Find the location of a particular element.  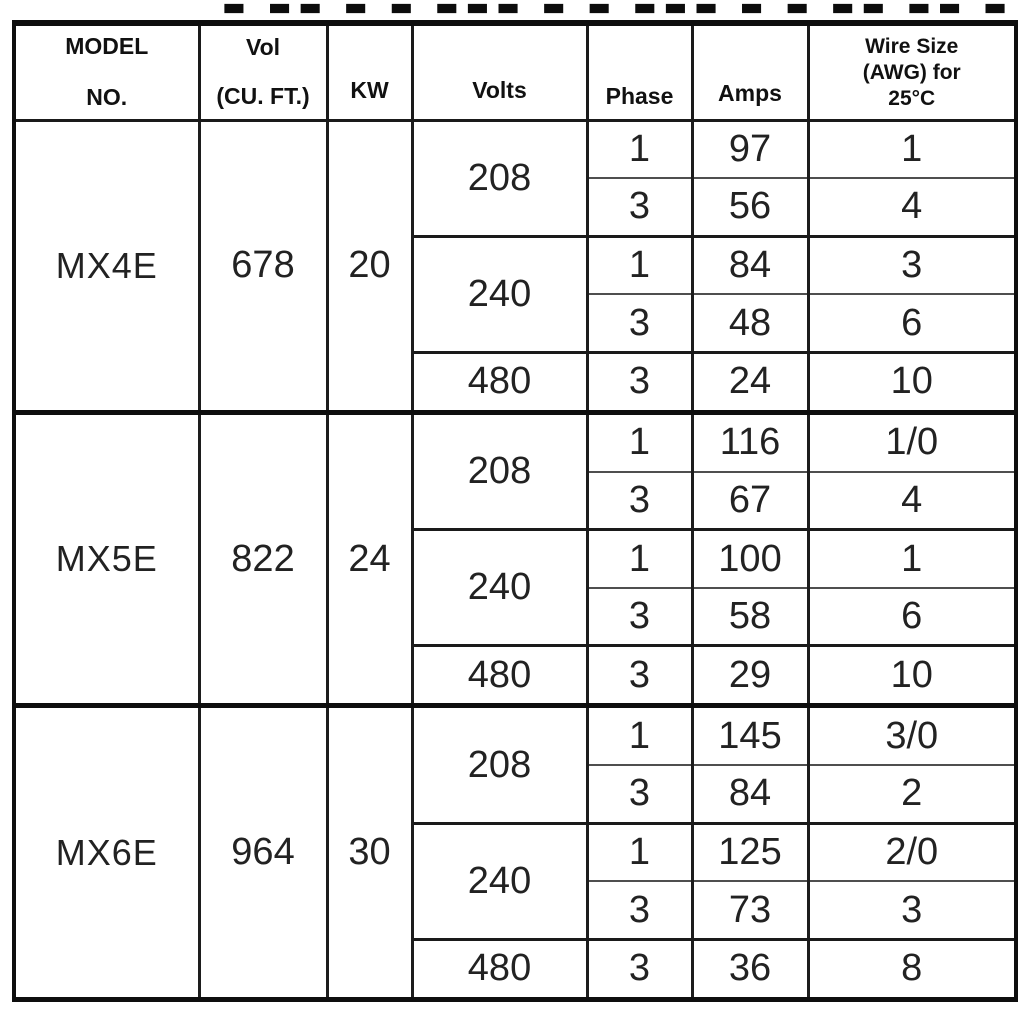

amps-cell: 58 is located at coordinates (750, 617).